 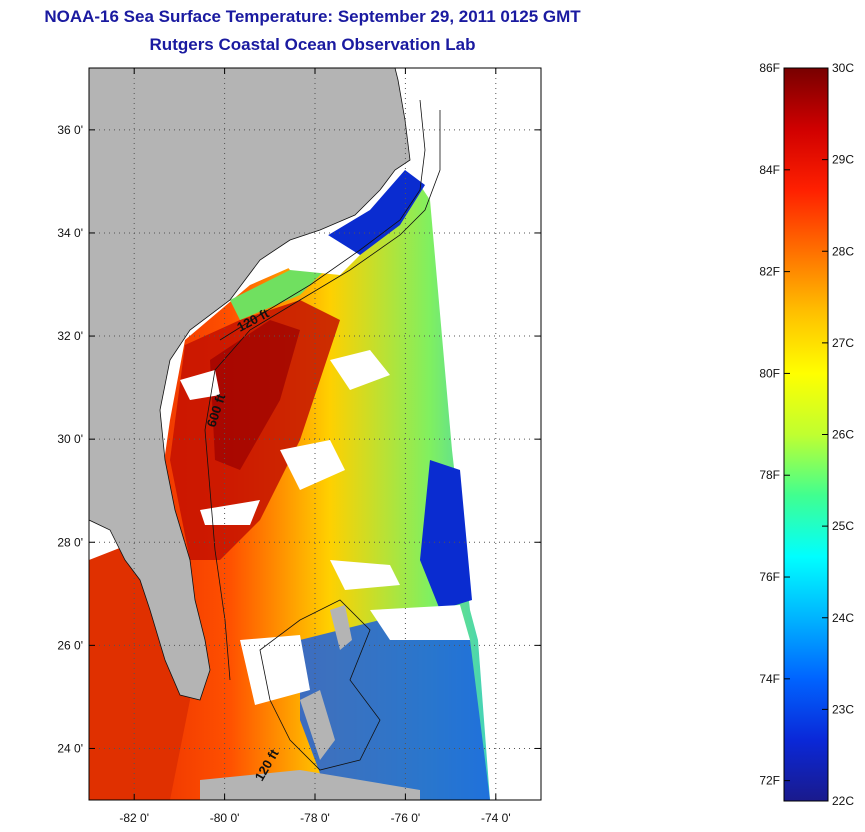 What do you see at coordinates (769, 170) in the screenshot?
I see `colorbar-label-f: 84F` at bounding box center [769, 170].